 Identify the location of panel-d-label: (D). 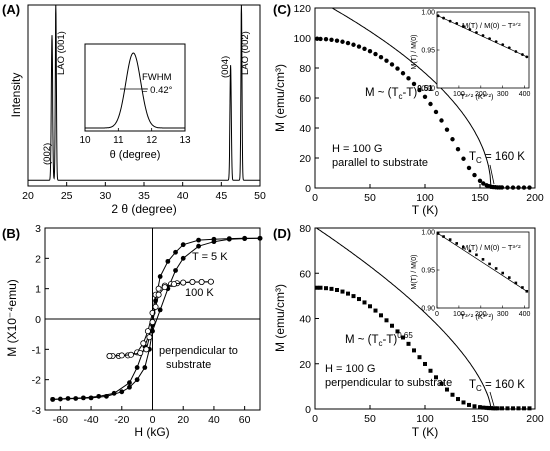
(282, 233).